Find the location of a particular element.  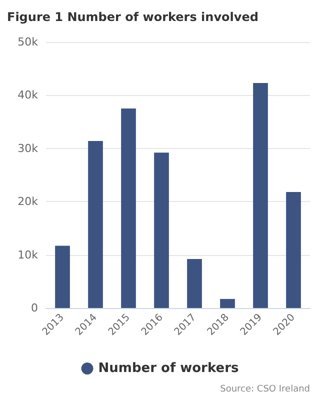

y-tick-label: 40k is located at coordinates (28, 95).